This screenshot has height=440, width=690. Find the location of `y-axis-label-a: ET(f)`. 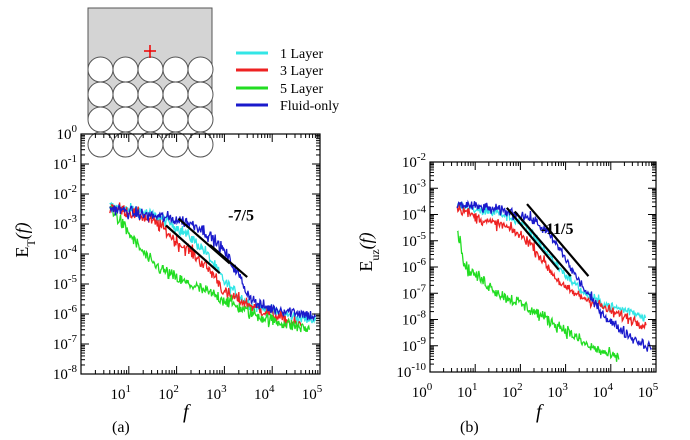

y-axis-label-a: ET(f) is located at coordinates (25, 239).